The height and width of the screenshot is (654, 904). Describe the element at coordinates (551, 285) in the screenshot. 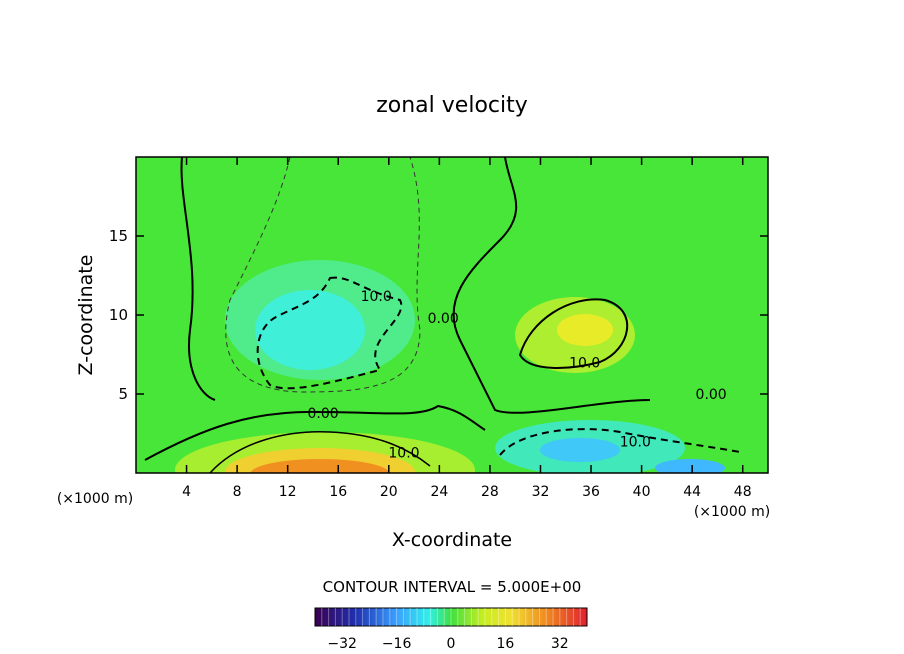

I see `contour-zero-upper-right` at that location.